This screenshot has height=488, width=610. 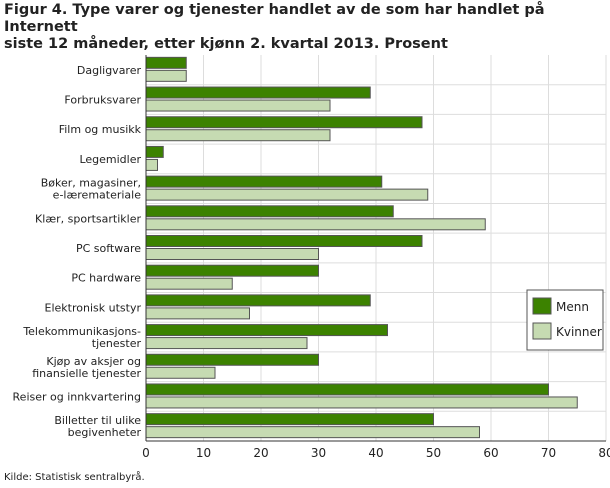 I want to click on x-tick-label: 70, so click(x=548, y=453).